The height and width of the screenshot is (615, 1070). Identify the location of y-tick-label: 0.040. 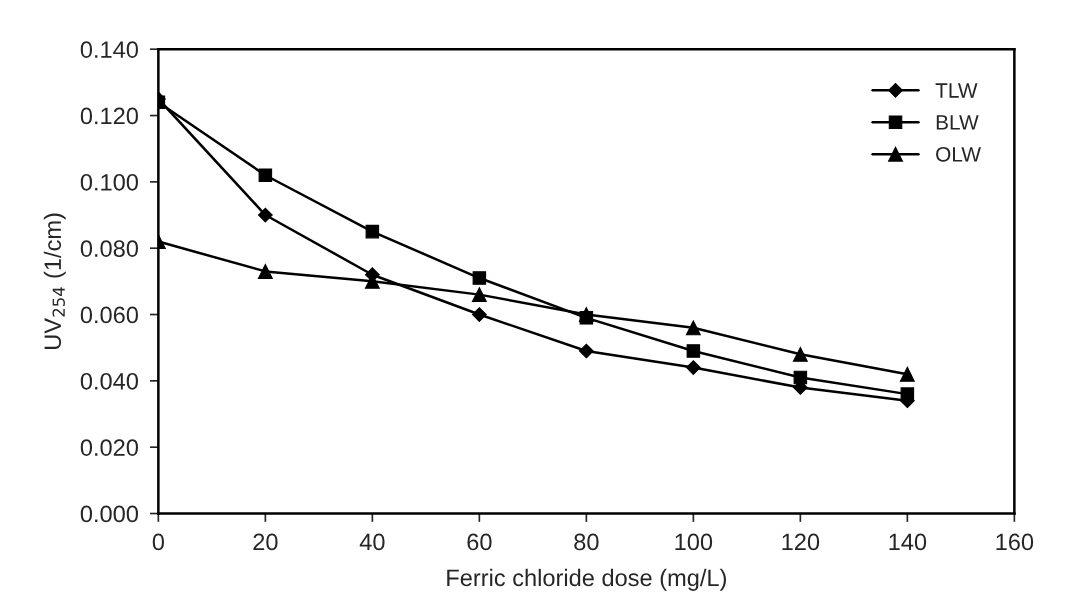
(109, 381).